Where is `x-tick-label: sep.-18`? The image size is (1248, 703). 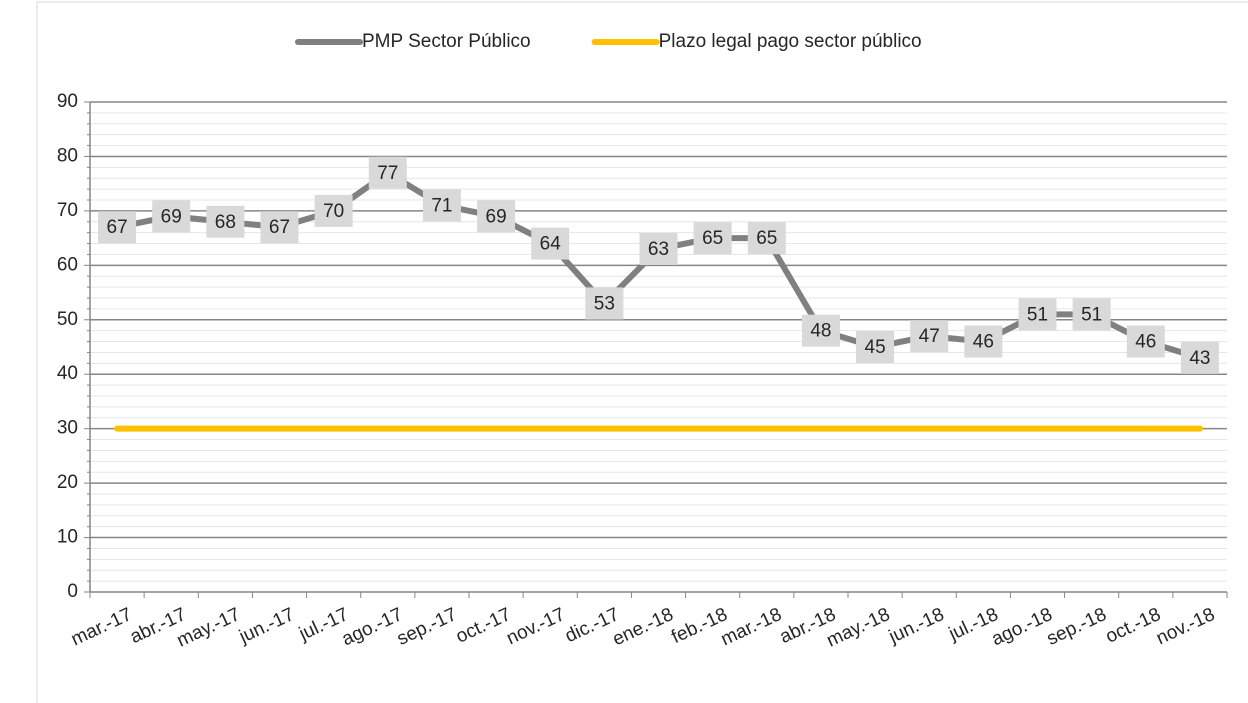
x-tick-label: sep.-18 is located at coordinates (1077, 627).